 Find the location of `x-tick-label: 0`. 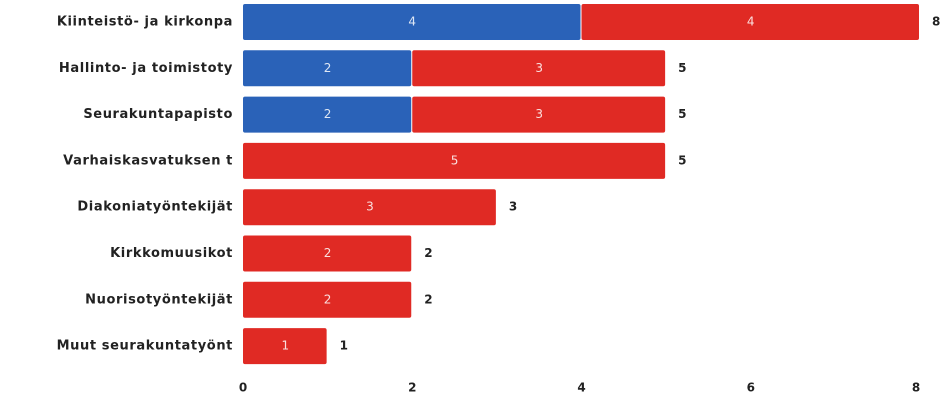

x-tick-label: 0 is located at coordinates (243, 388).